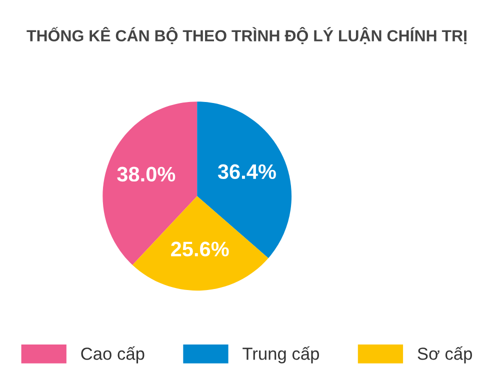 Image resolution: width=494 pixels, height=379 pixels. I want to click on pie-slice, so click(200, 243).